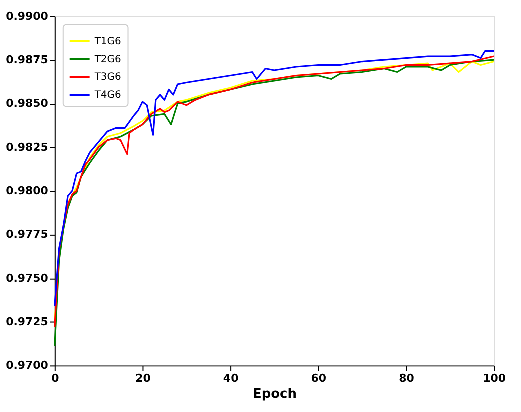 Image resolution: width=521 pixels, height=412 pixels. What do you see at coordinates (144, 379) in the screenshot?
I see `x-tick-label: 20` at bounding box center [144, 379].